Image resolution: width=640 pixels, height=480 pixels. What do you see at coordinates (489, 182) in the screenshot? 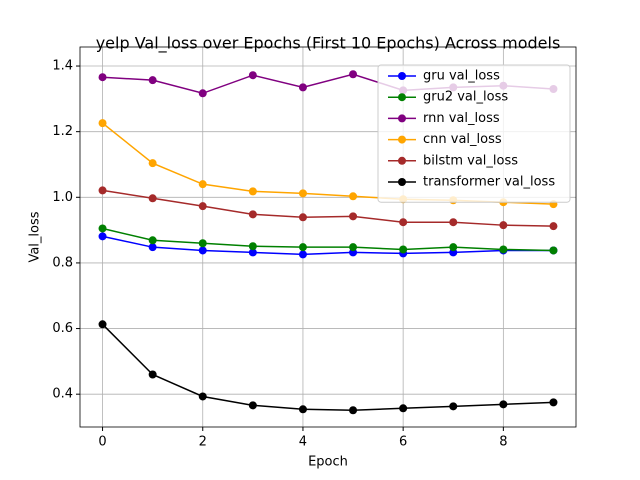
I see `legend-label: transformer val_loss` at bounding box center [489, 182].